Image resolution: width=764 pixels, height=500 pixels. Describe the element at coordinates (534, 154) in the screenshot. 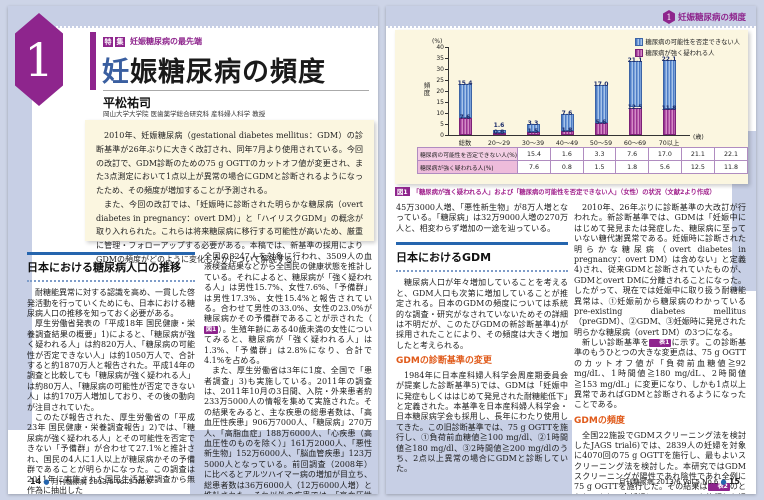

I see `figure-table-cell: 15.4` at that location.